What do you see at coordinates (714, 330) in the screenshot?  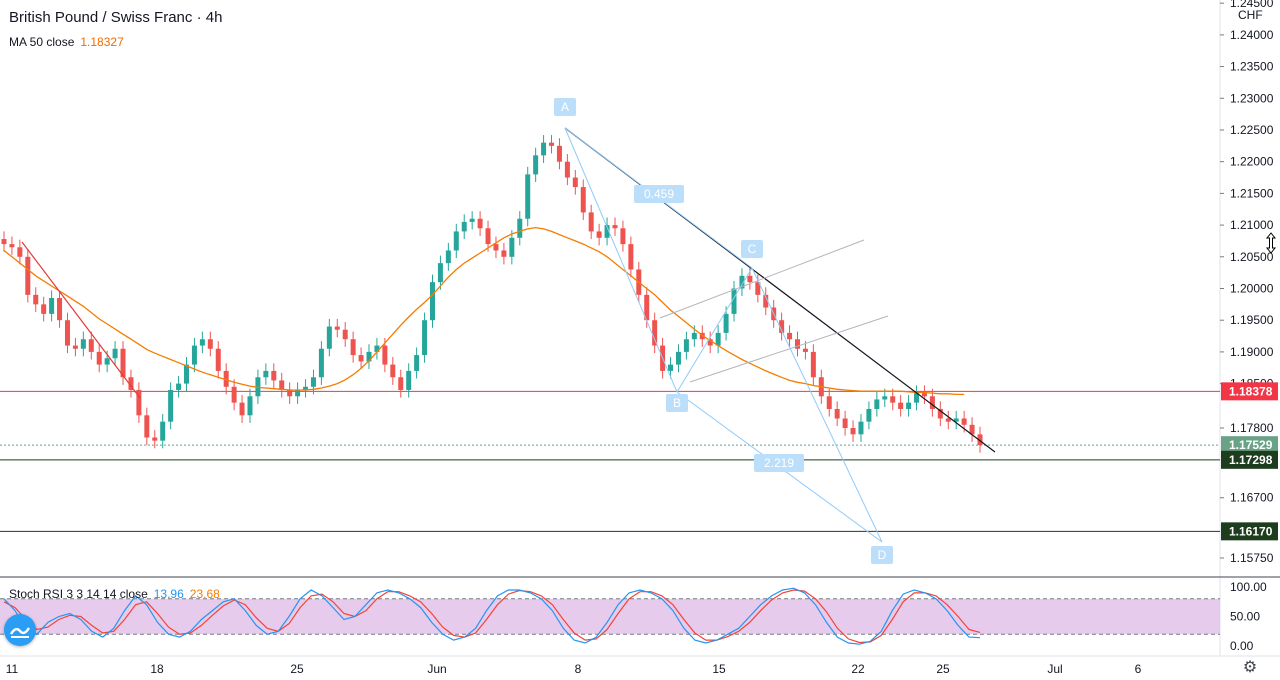 I see `pattern-leg-bc` at bounding box center [714, 330].